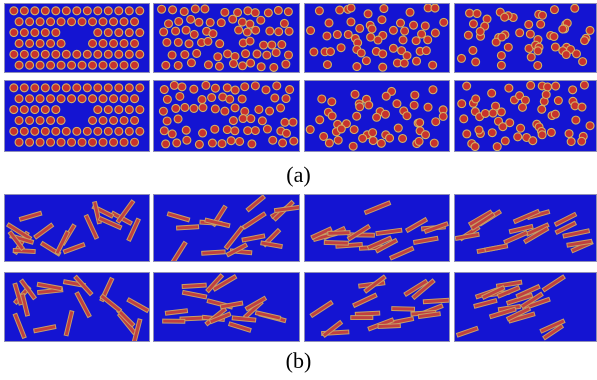  I want to click on disk-panel-r1-c1, so click(77, 38).